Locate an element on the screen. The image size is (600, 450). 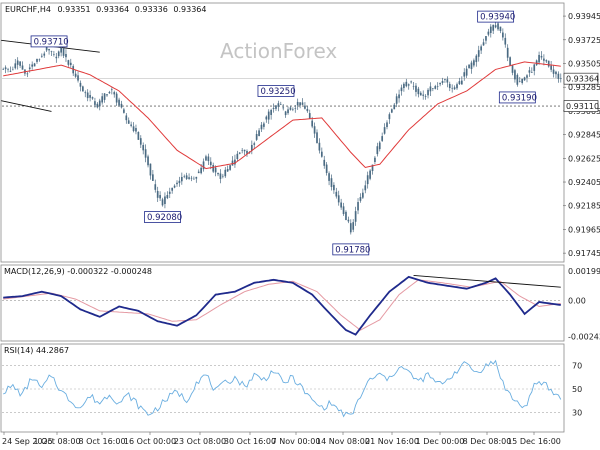
open-value: 0.93351 is located at coordinates (73, 9).